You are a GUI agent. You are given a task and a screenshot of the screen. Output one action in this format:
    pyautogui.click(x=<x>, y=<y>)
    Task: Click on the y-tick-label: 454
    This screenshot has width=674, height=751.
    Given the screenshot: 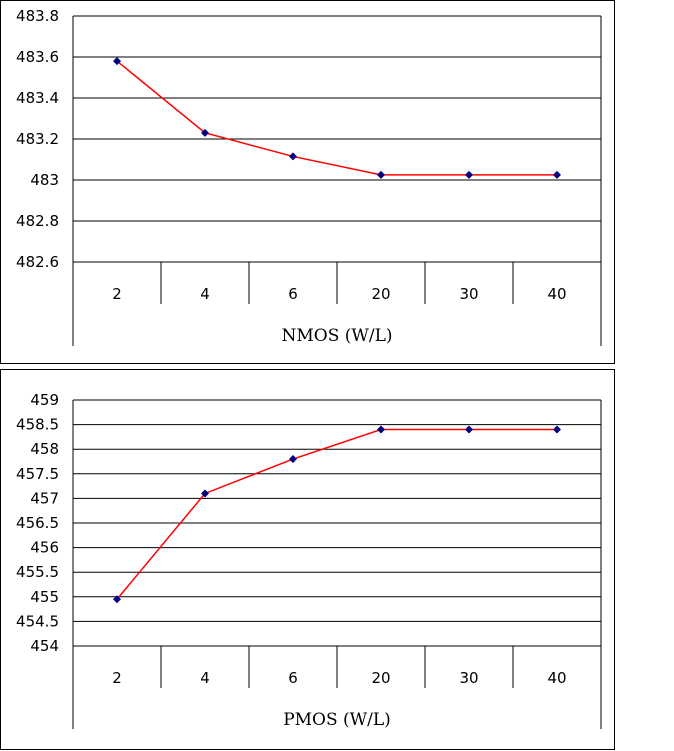 What is the action you would take?
    pyautogui.click(x=44, y=646)
    